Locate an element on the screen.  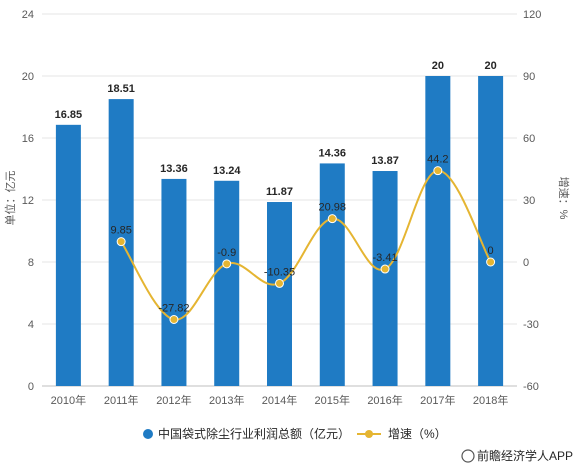
legend-line-swatch-dot is located at coordinates (369, 434).